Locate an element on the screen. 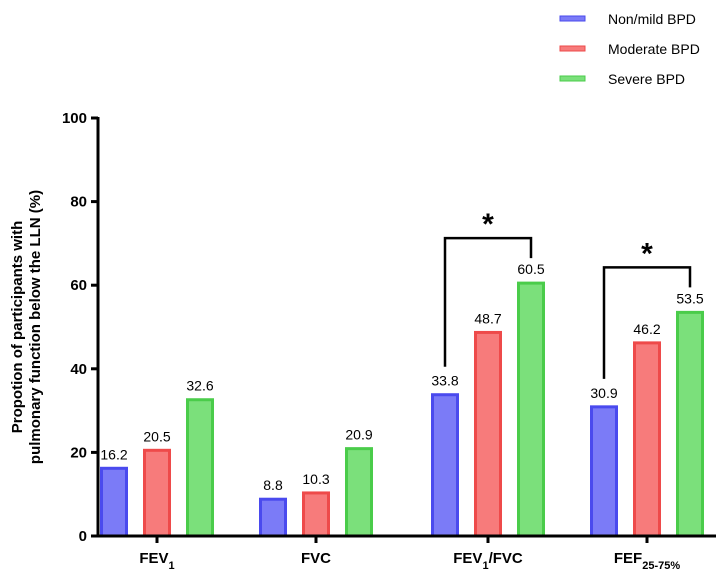  y-tick-label: 100 is located at coordinates (74, 118).